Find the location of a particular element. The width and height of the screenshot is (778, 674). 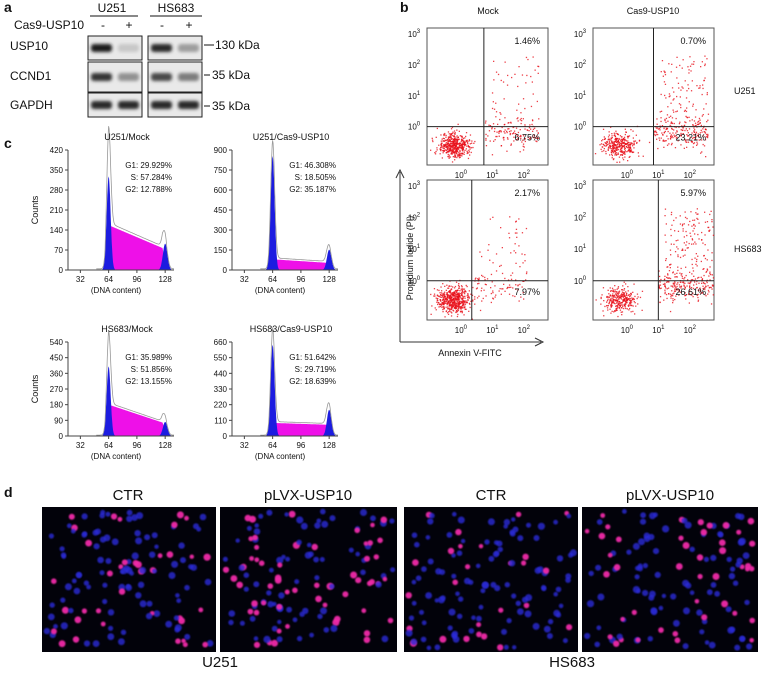

g1-peak is located at coordinates (272, 213).